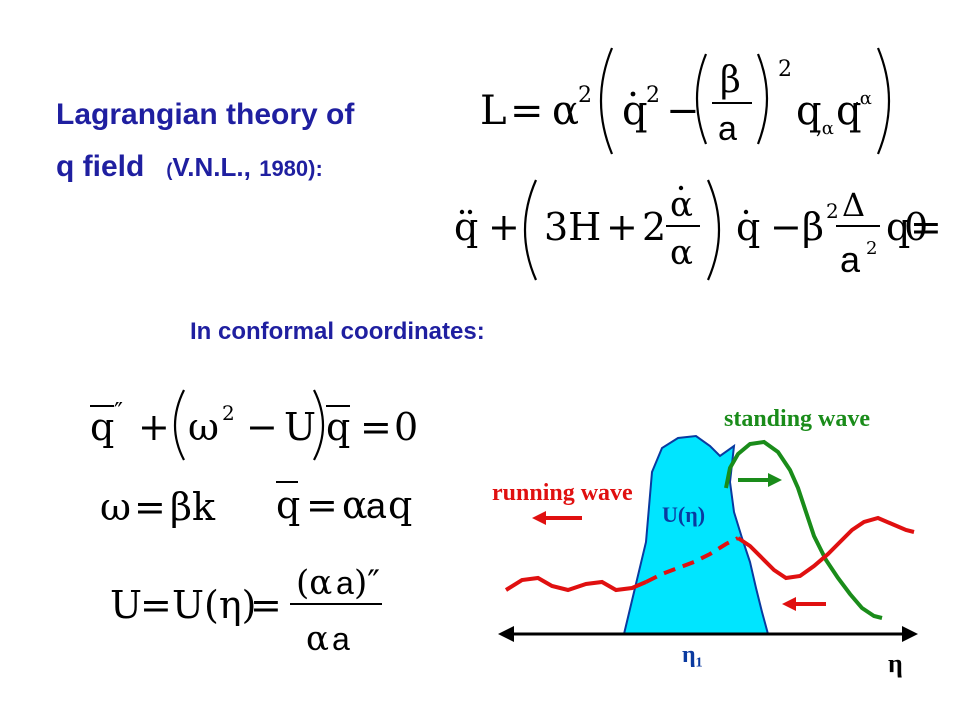 The image size is (960, 720). What do you see at coordinates (696, 534) in the screenshot?
I see `potential-barrier` at bounding box center [696, 534].